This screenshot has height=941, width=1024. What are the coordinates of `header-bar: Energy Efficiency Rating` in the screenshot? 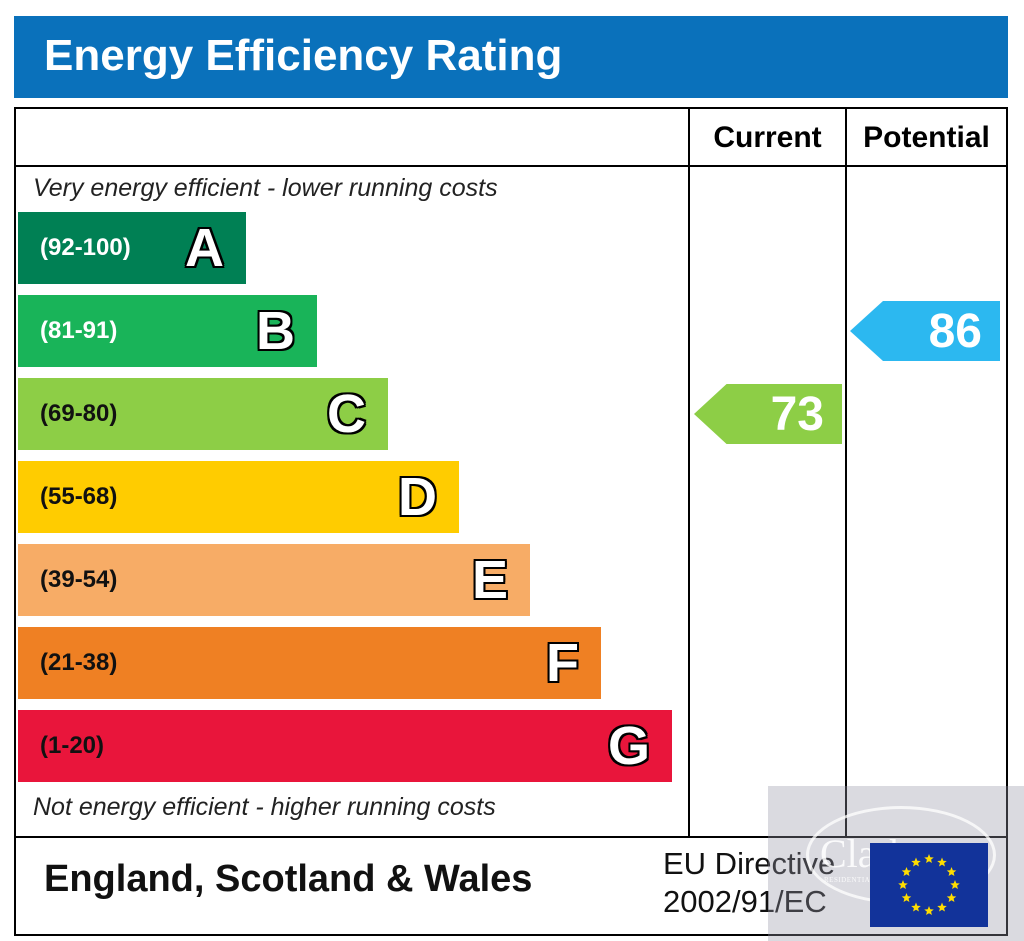 It's located at (511, 57).